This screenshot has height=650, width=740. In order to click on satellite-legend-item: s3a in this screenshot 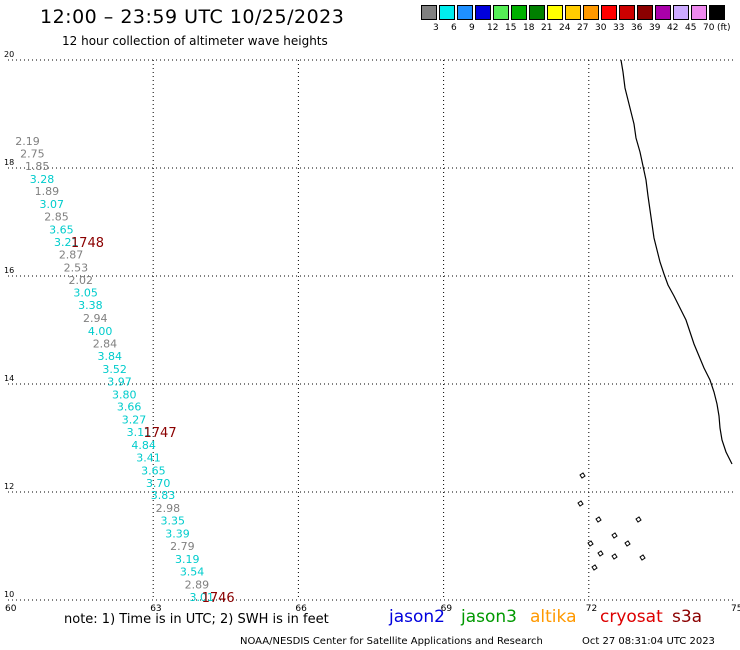, I will do `click(687, 617)`.